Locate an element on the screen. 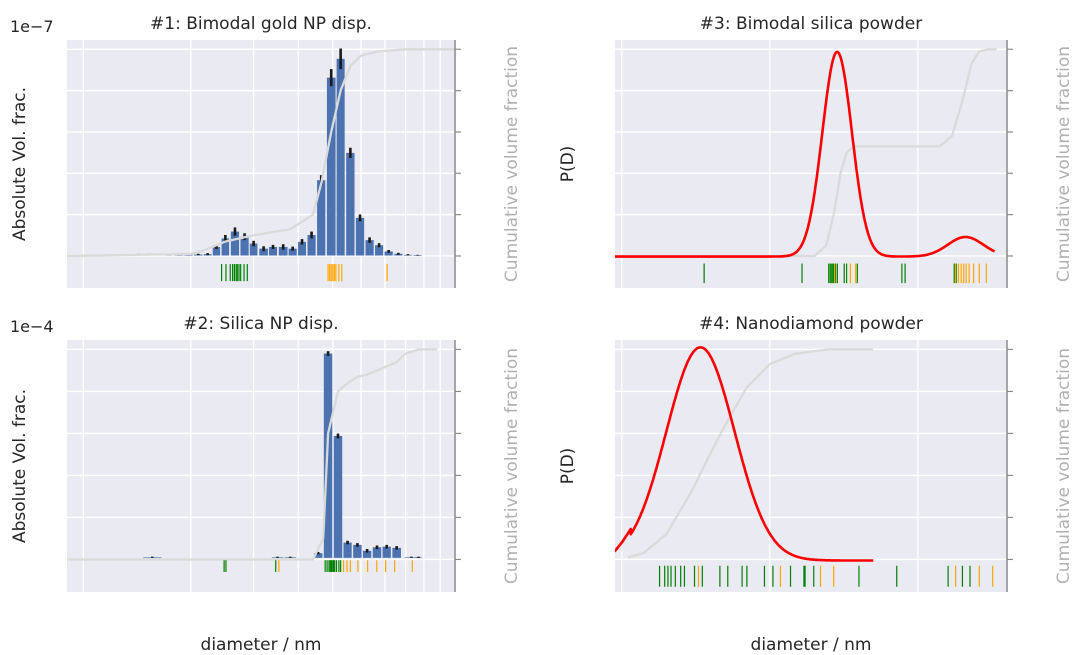  y-offset-text: 1e−7 is located at coordinates (32, 26).